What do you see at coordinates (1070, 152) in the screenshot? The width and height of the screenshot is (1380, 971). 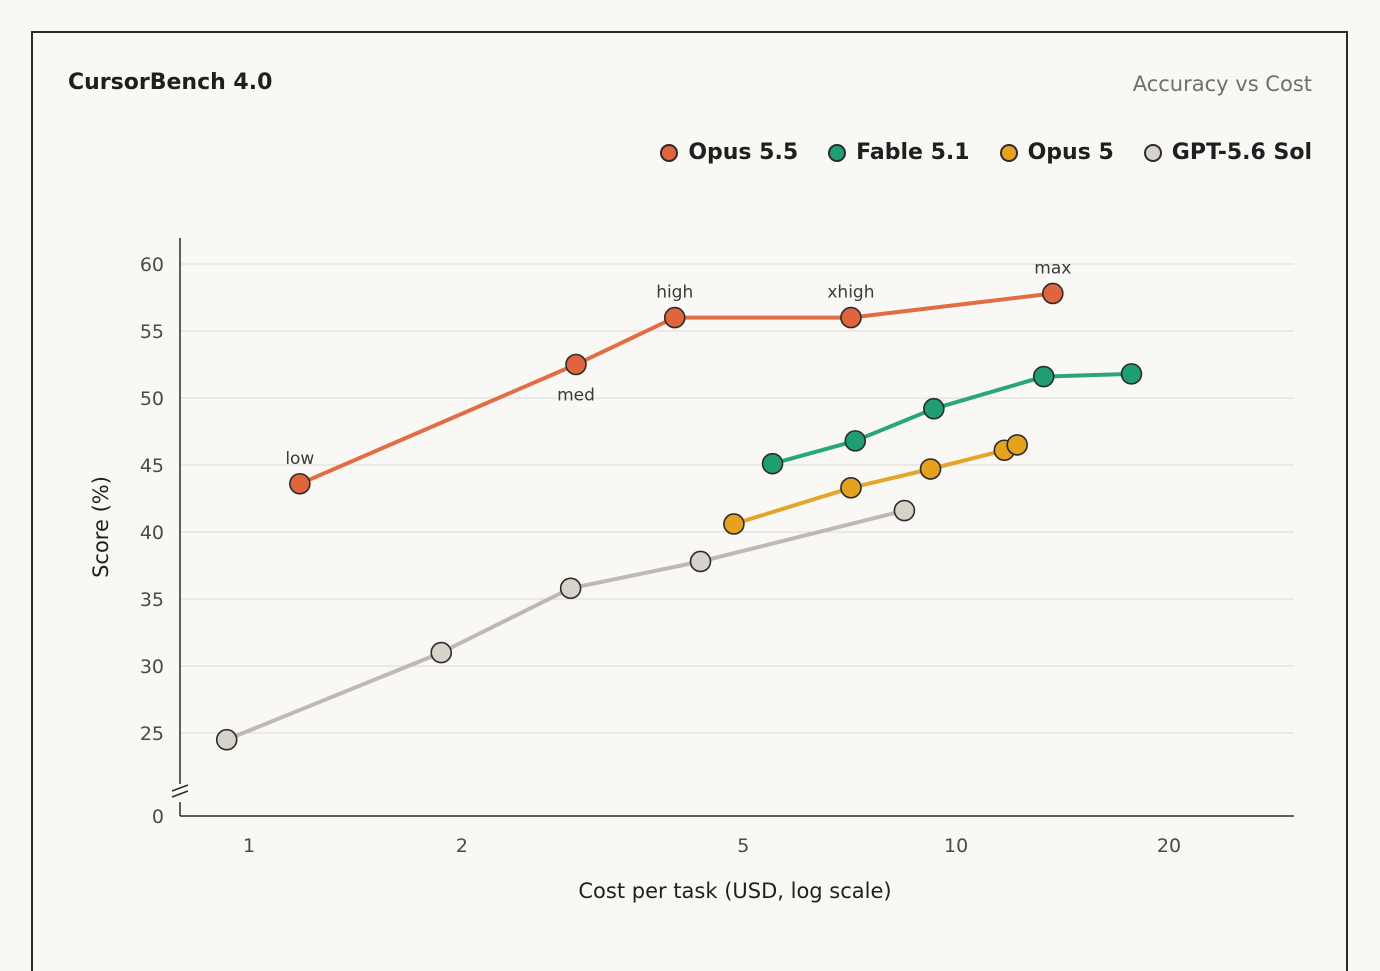 I see `legend-label: Opus 5` at bounding box center [1070, 152].